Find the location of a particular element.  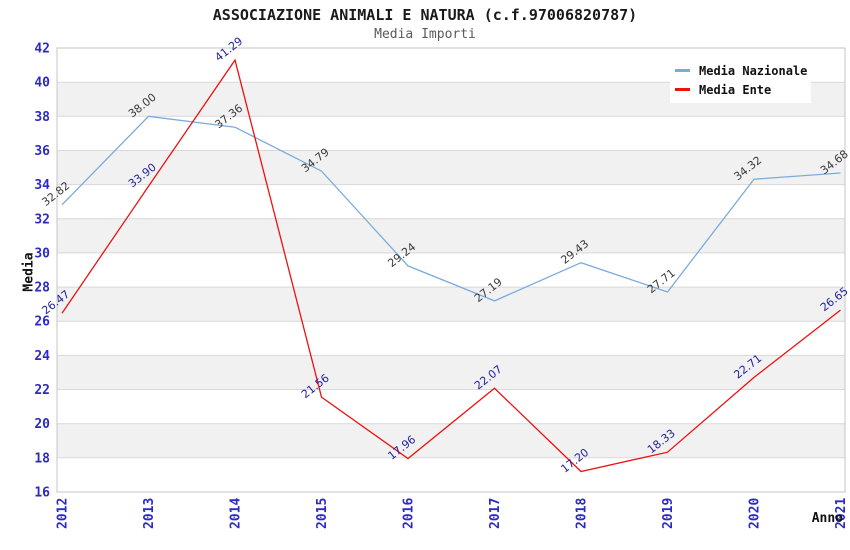

x-tick-label: 2021 is located at coordinates (841, 513).